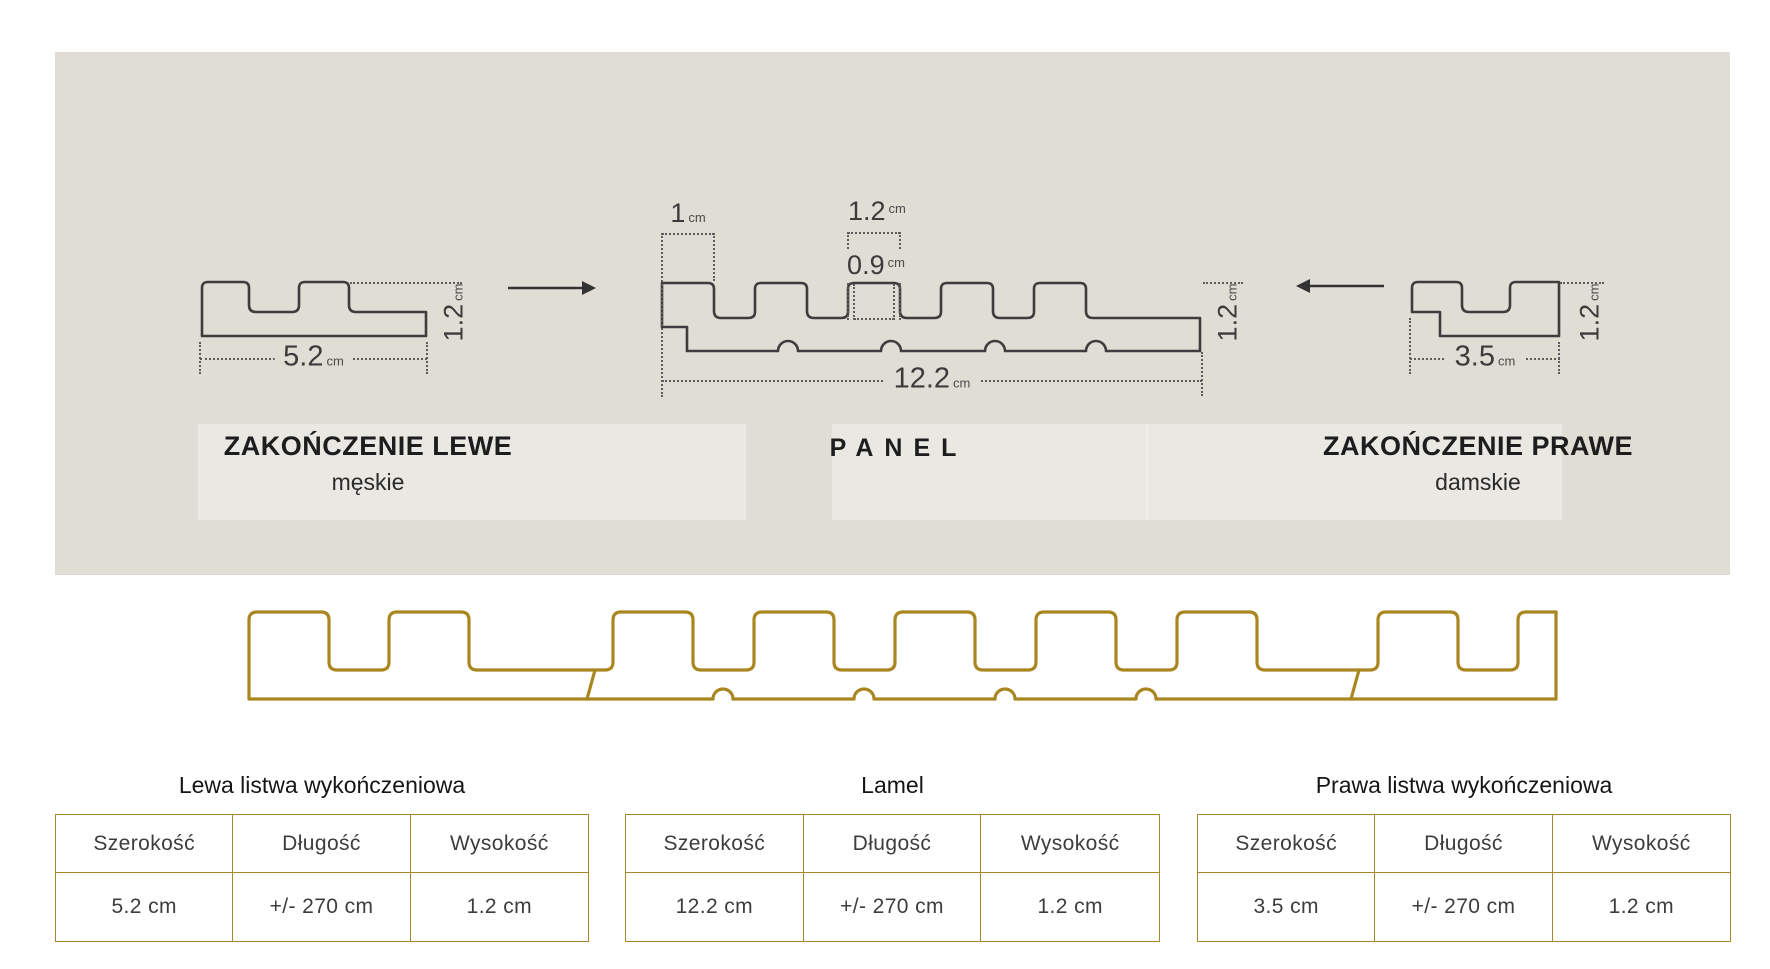 The height and width of the screenshot is (969, 1770). What do you see at coordinates (145, 907) in the screenshot?
I see `table-value: 5.2 cm` at bounding box center [145, 907].